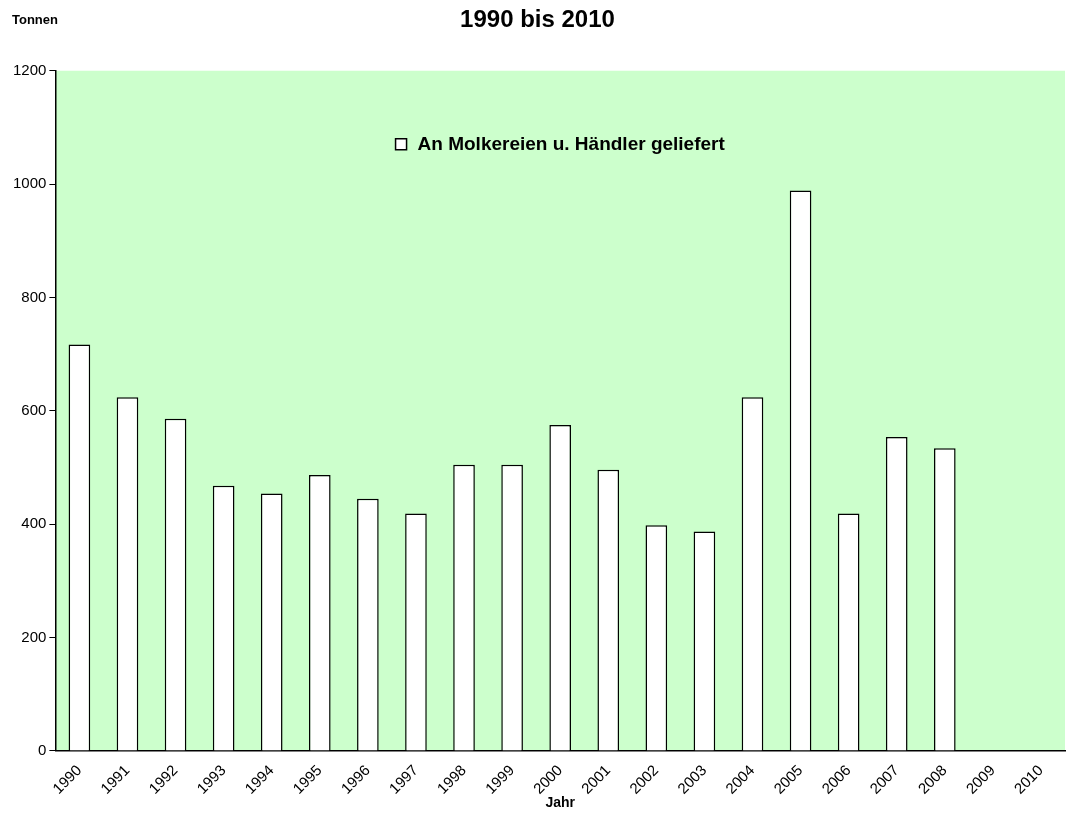 The height and width of the screenshot is (816, 1075). What do you see at coordinates (42, 750) in the screenshot?
I see `y-tick-label: 0` at bounding box center [42, 750].